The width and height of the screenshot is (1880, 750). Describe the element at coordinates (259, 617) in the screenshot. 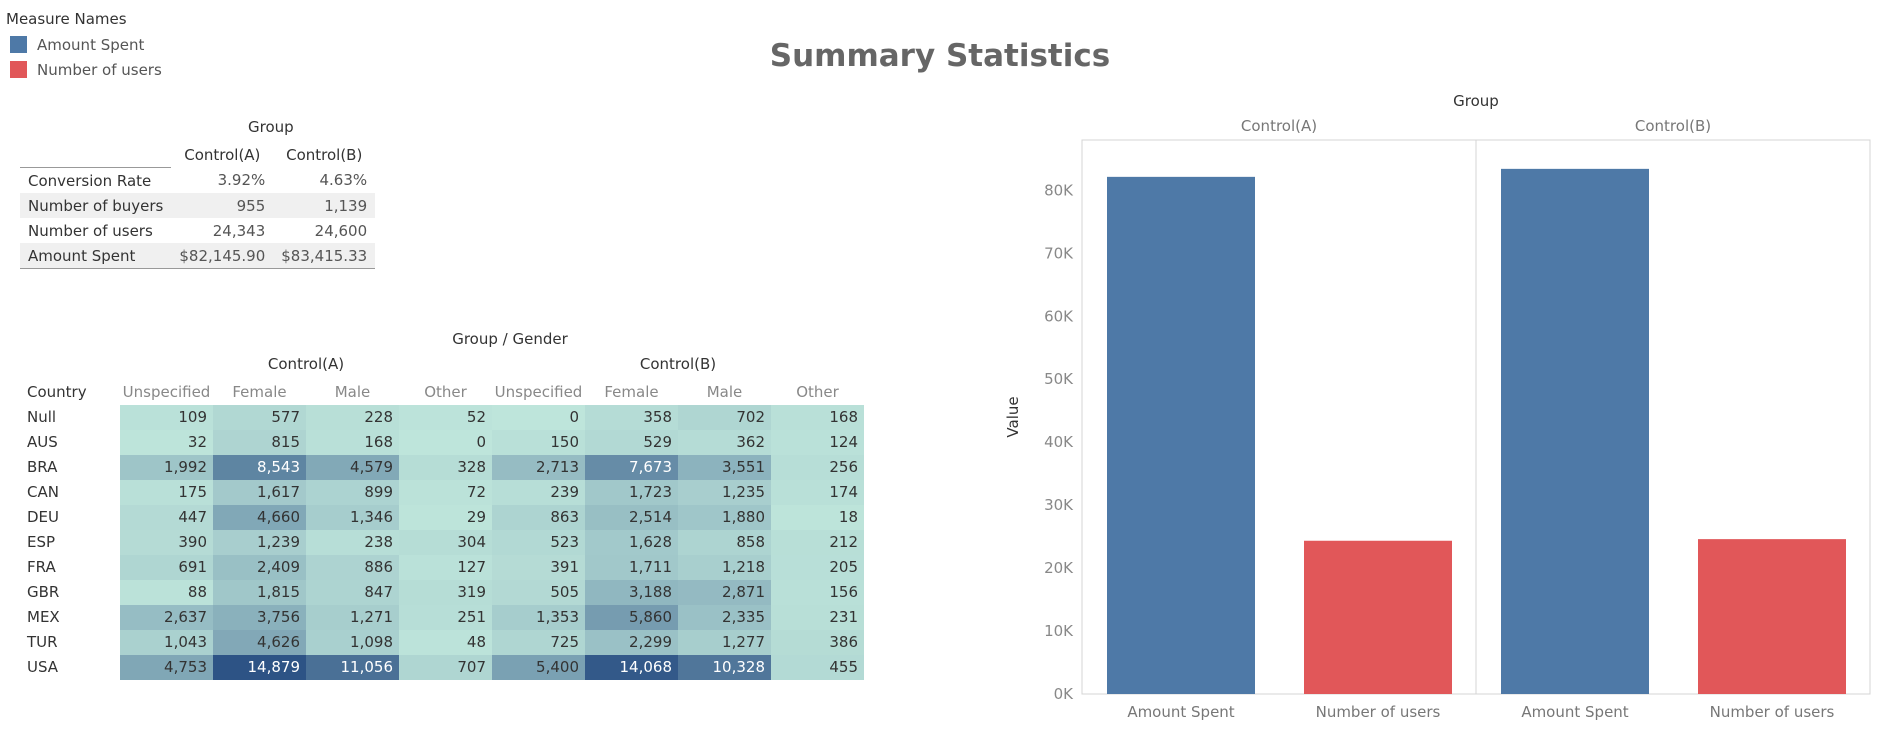

I see `heatmap-cell: 3,756` at that location.